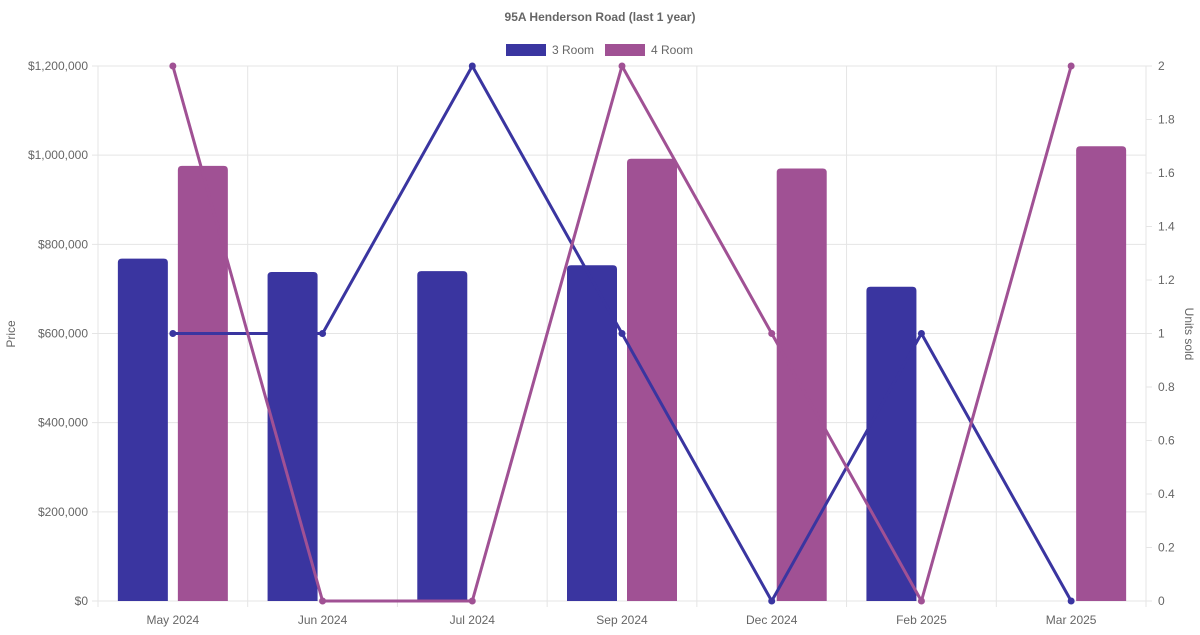 The width and height of the screenshot is (1200, 635). What do you see at coordinates (573, 50) in the screenshot?
I see `legend-label-3-room: 3 Room` at bounding box center [573, 50].